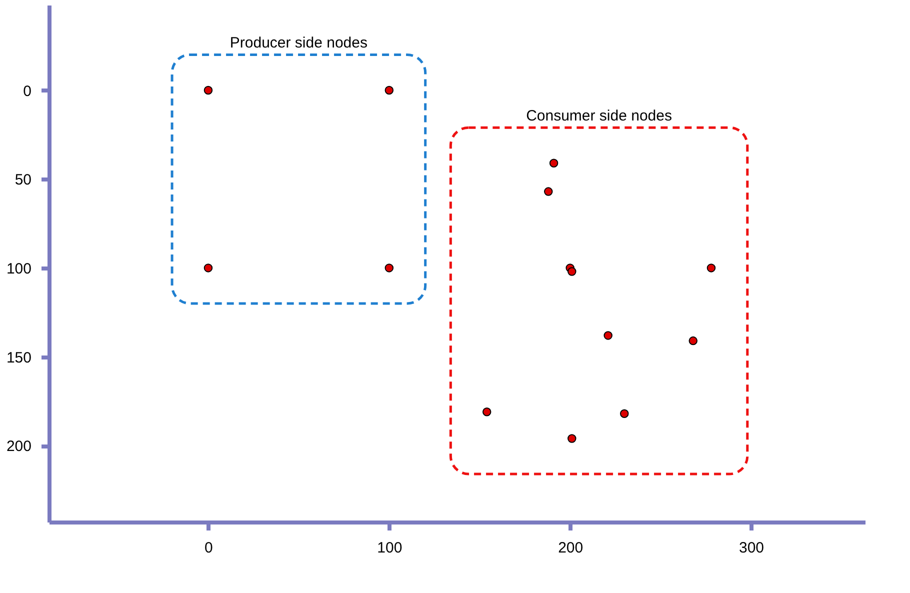  I want to click on y-tick-label: 150, so click(19, 357).